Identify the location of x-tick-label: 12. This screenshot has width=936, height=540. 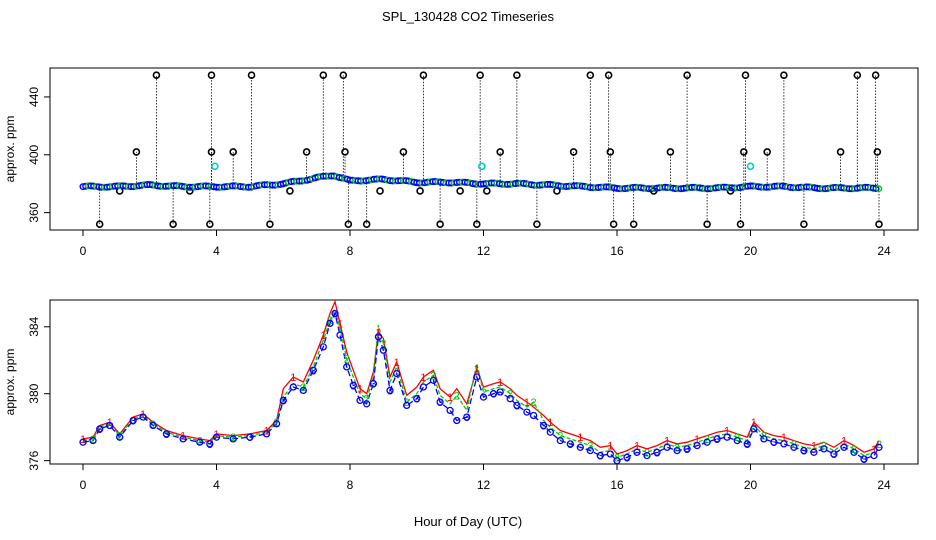
(484, 251).